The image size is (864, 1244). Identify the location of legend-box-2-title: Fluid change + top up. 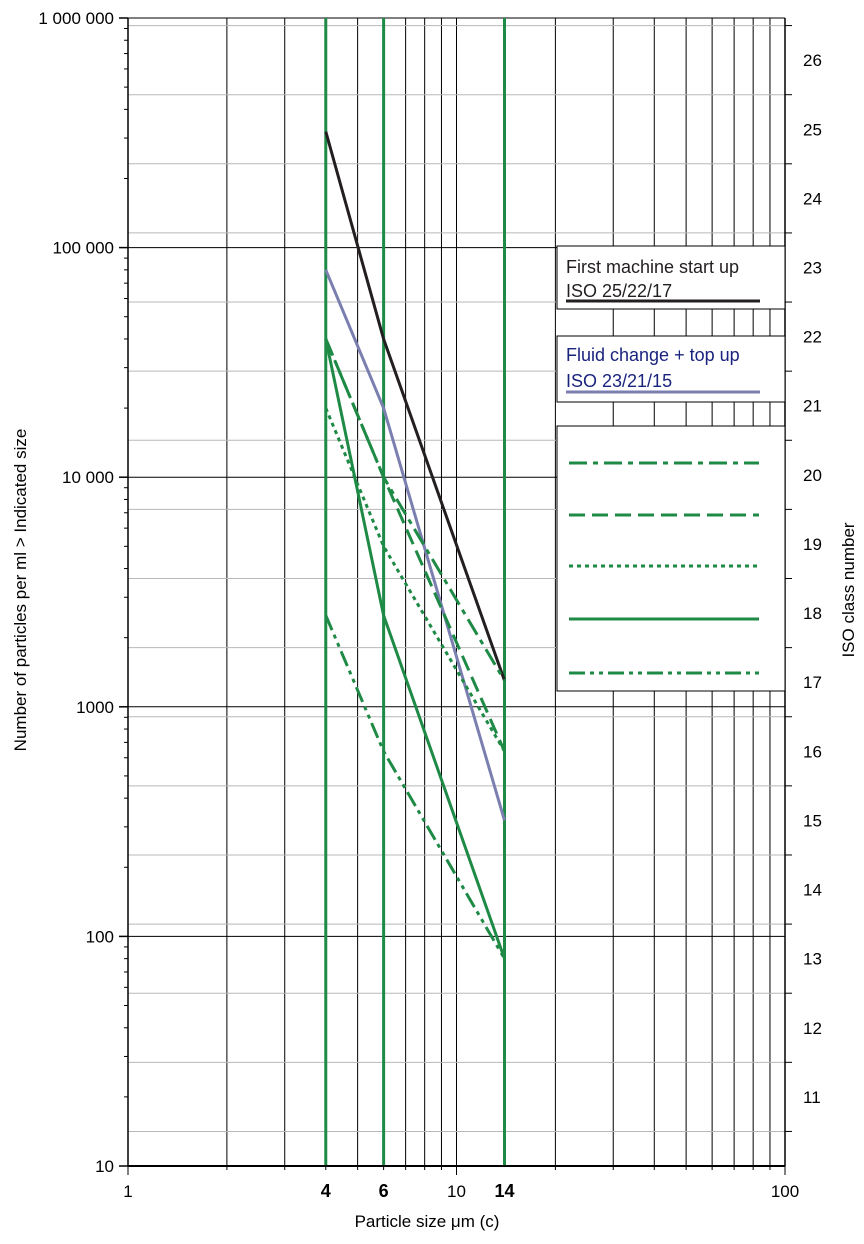
(653, 355).